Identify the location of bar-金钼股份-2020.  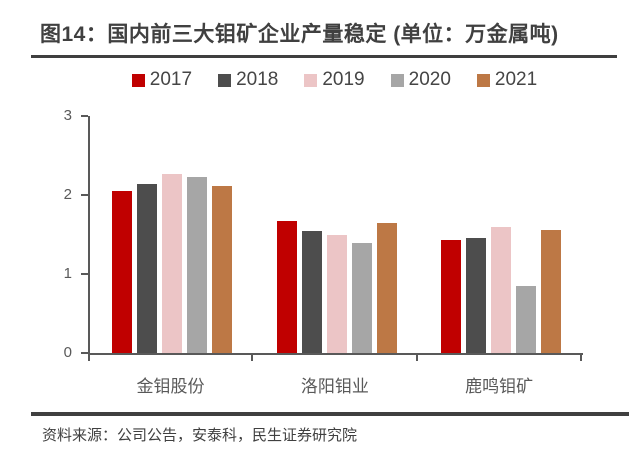
(197, 264).